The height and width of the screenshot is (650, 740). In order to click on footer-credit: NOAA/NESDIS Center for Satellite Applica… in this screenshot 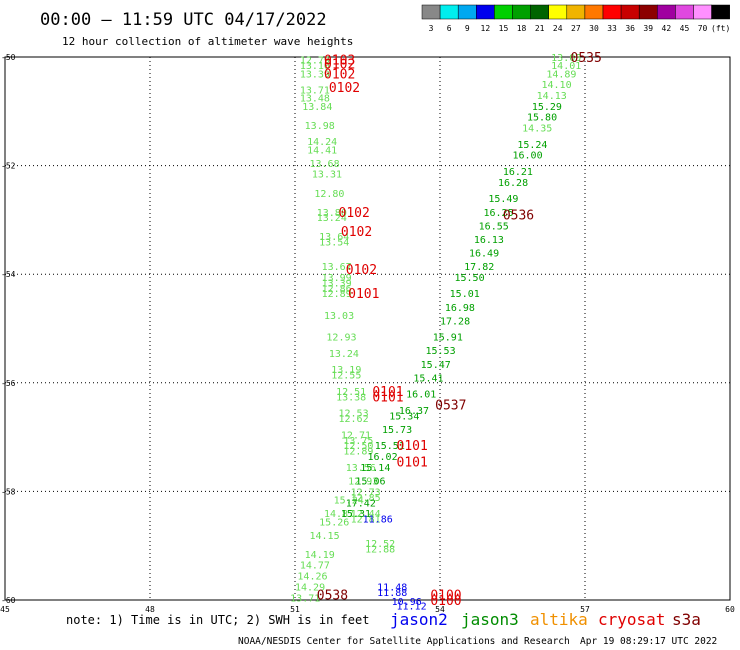, I will do `click(404, 641)`.